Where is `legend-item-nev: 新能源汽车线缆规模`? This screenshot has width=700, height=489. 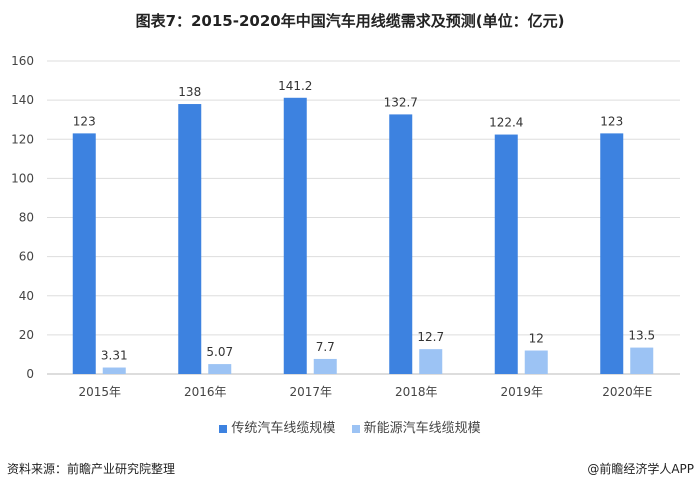 legend-item-nev: 新能源汽车线缆规模 is located at coordinates (416, 428).